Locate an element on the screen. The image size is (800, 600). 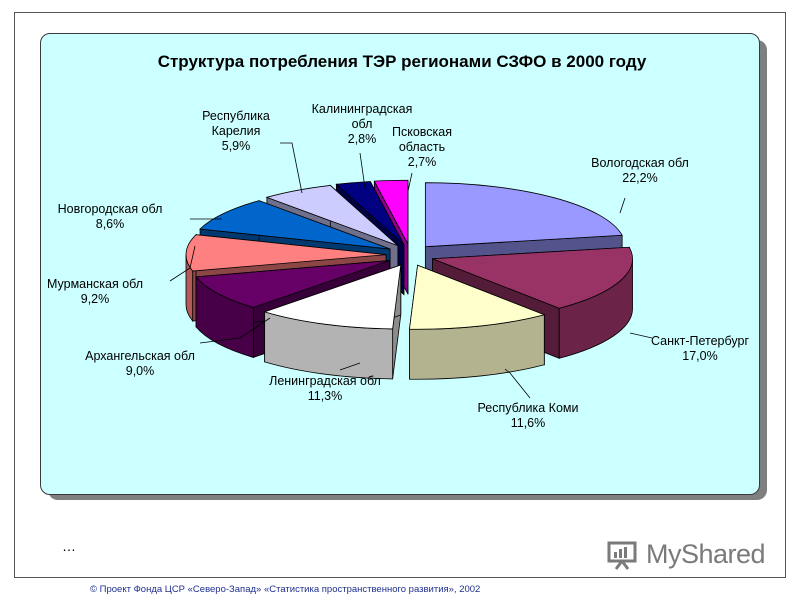
slice-7-top is located at coordinates (295, 225).